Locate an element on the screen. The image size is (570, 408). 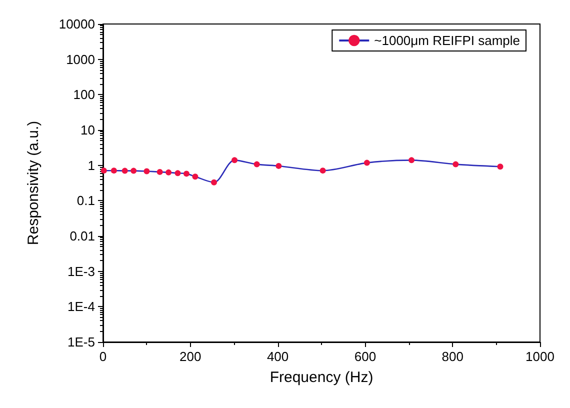
x-tick-label: 600 is located at coordinates (365, 356).